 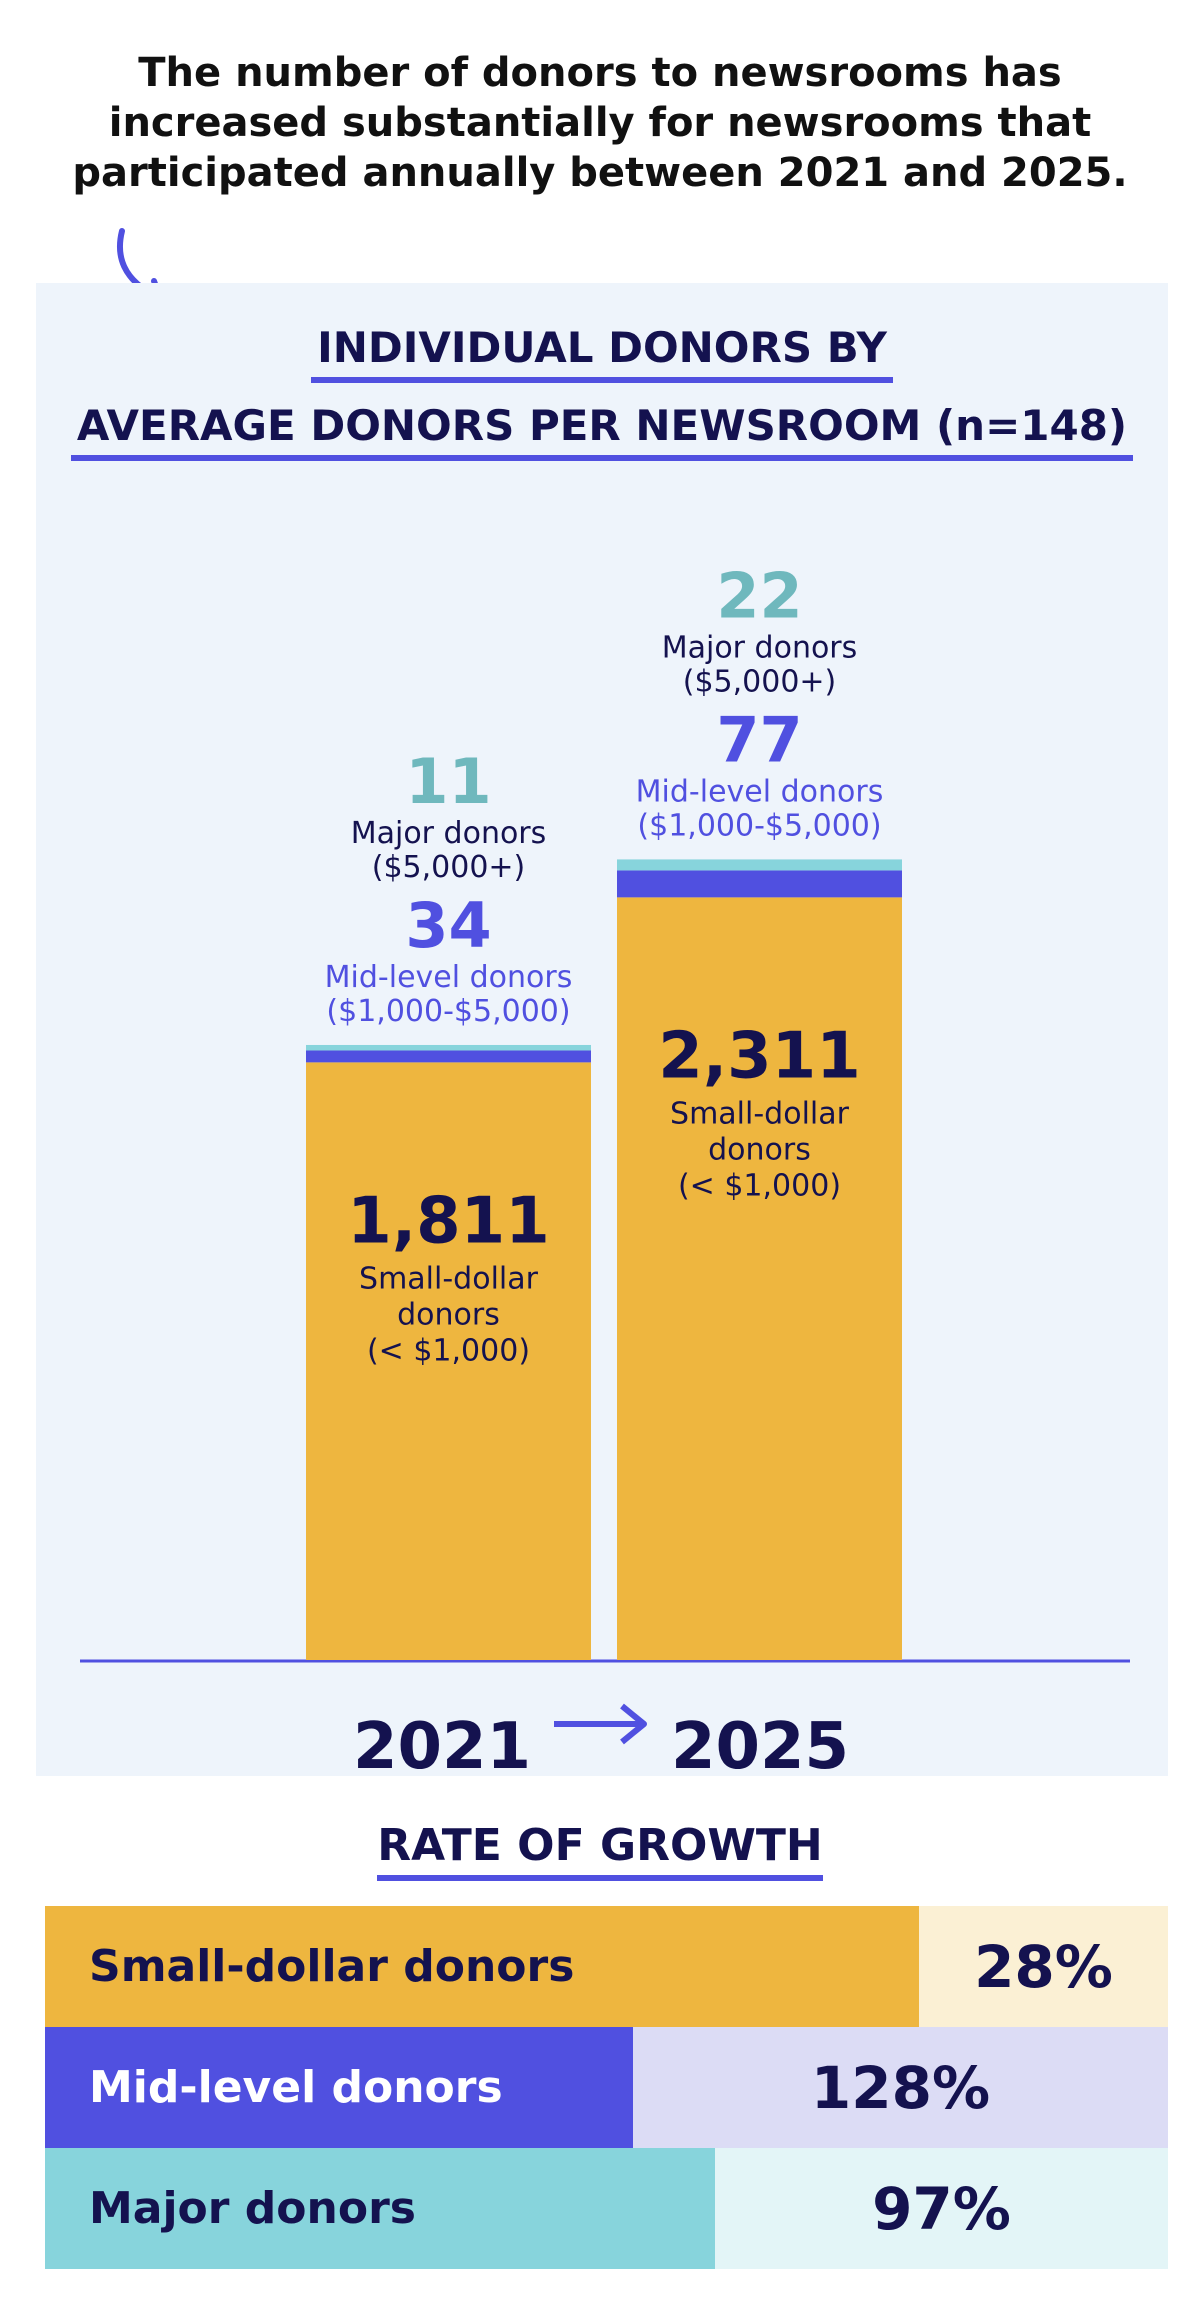 What do you see at coordinates (760, 1747) in the screenshot?
I see `category-label-2025: 2025` at bounding box center [760, 1747].